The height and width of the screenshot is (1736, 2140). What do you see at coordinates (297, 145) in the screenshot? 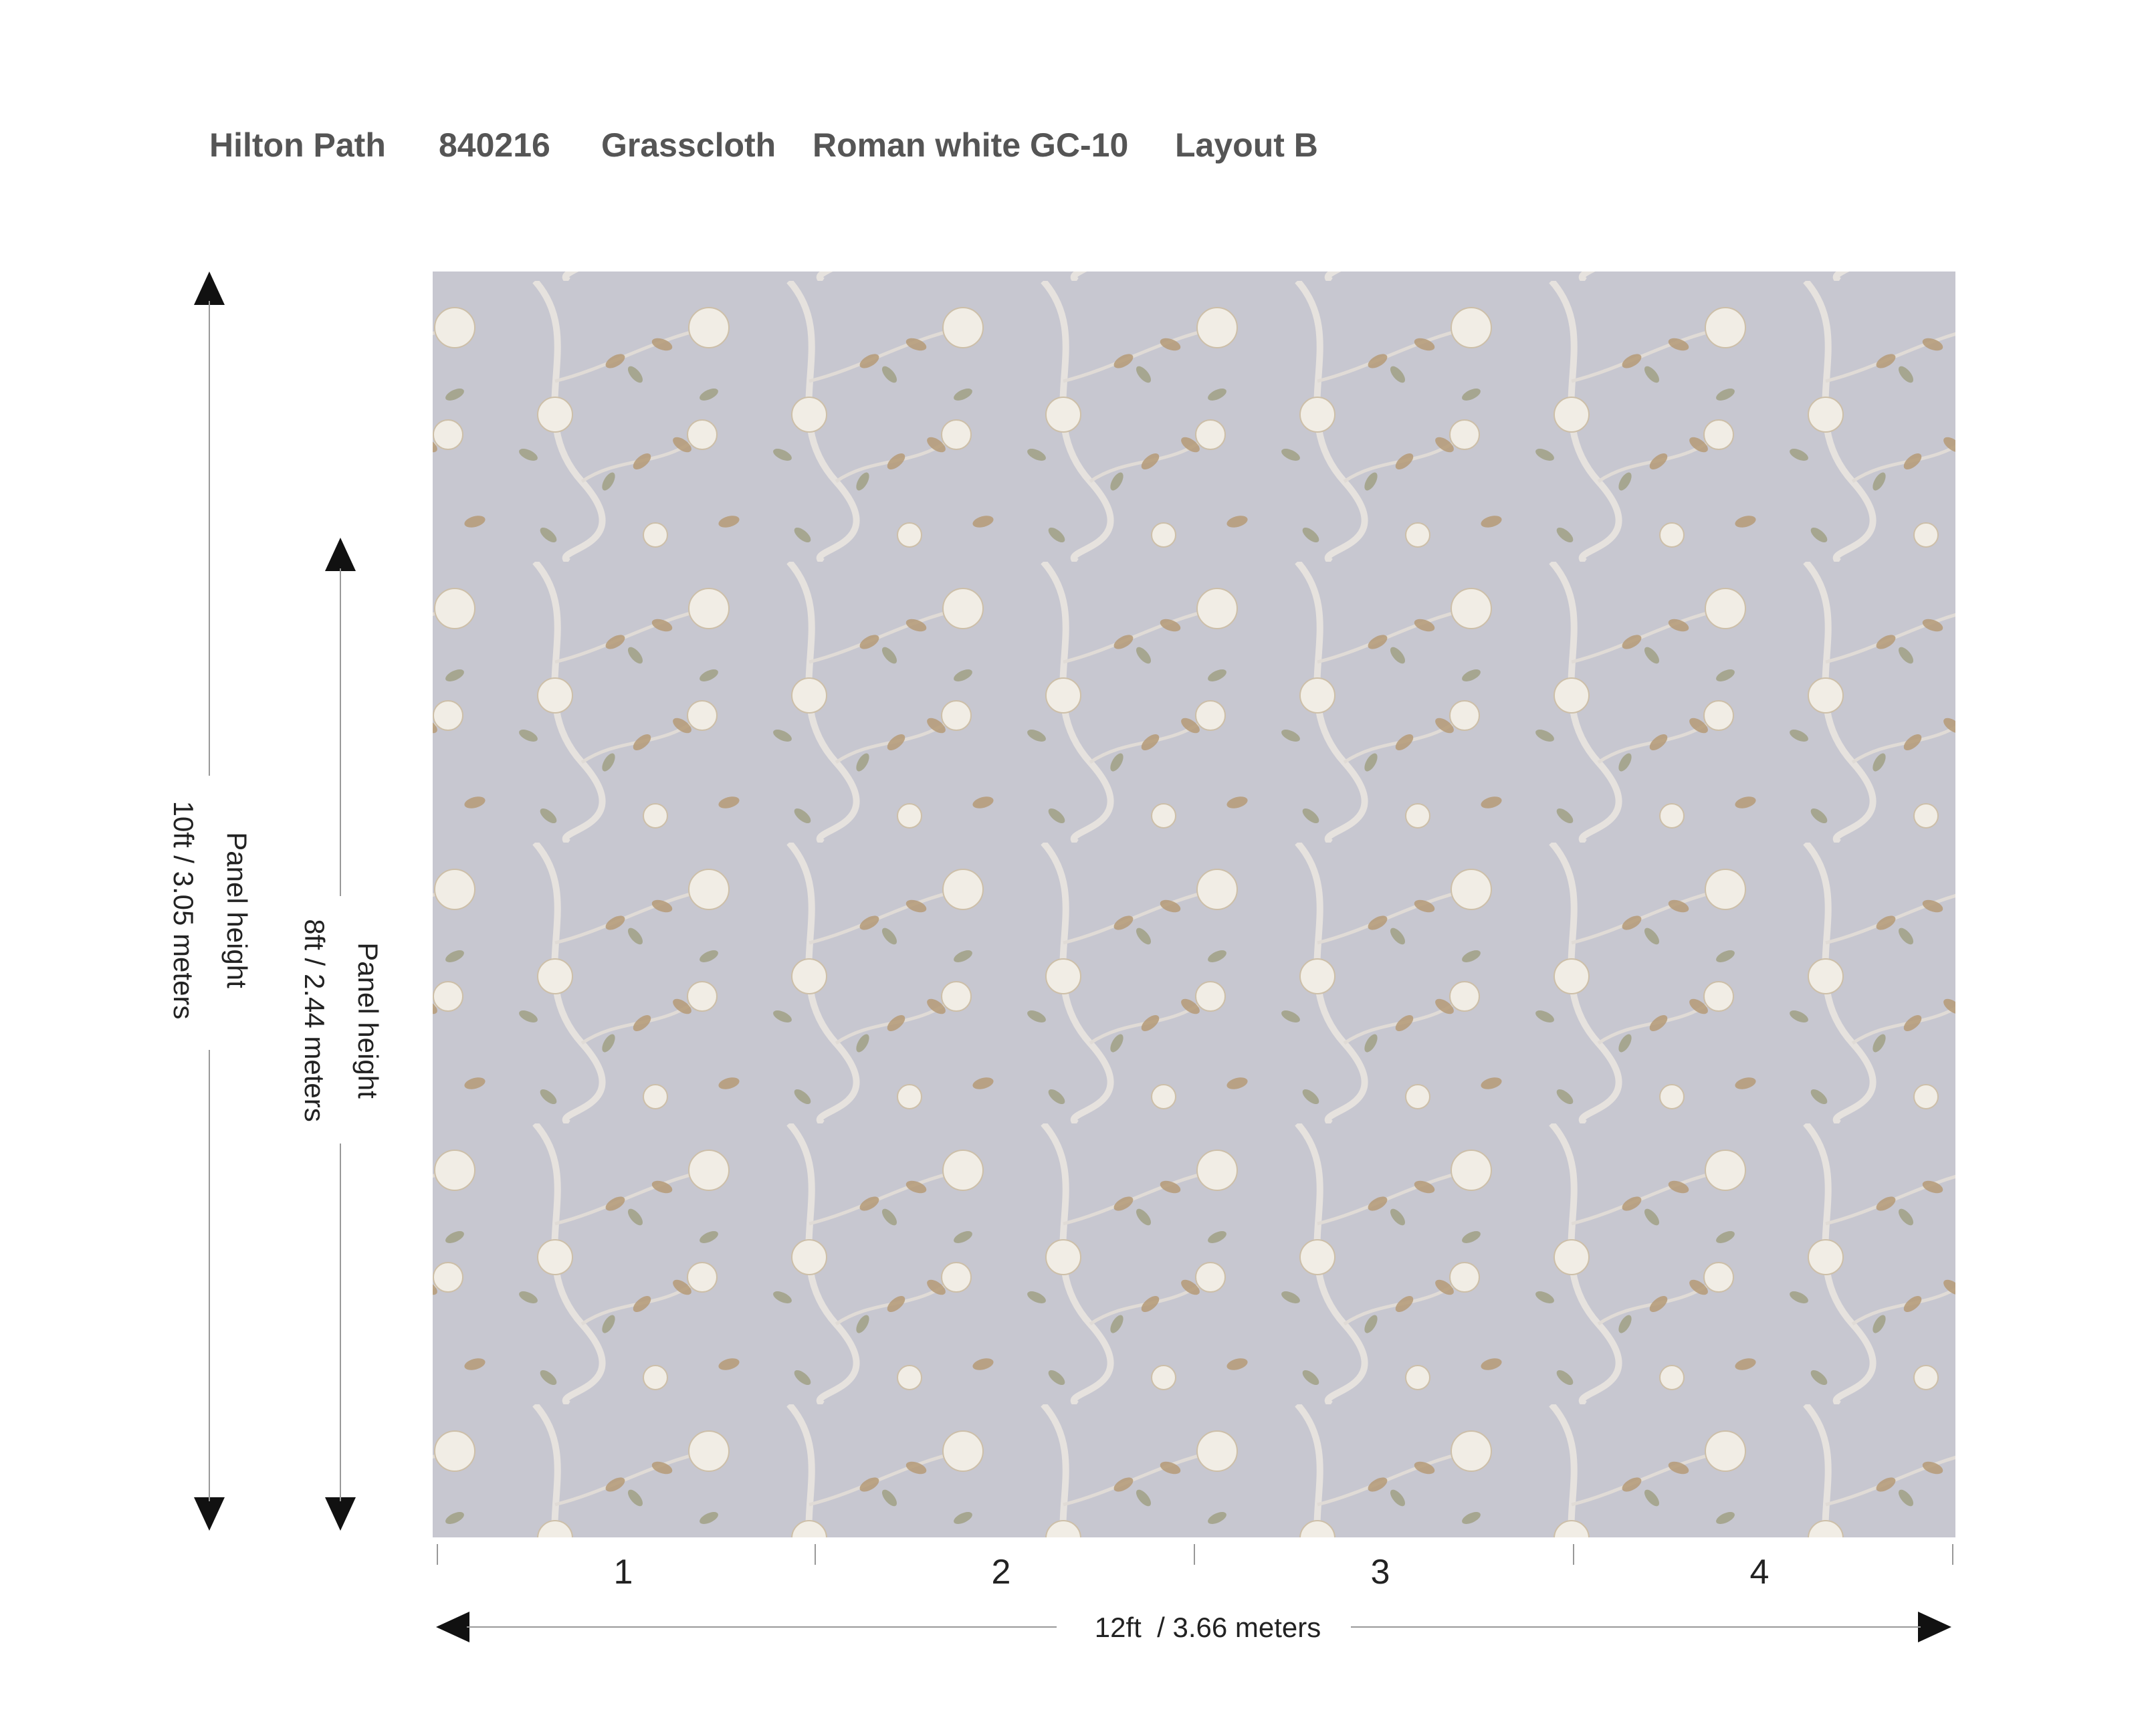
I see `header-item: Hilton Path` at bounding box center [297, 145].